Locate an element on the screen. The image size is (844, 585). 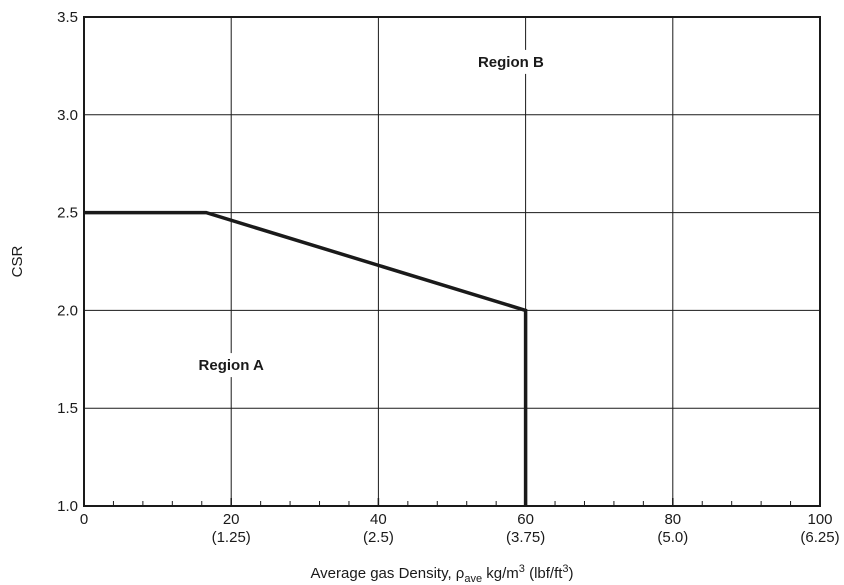
x-tick-label: 20 is located at coordinates (231, 519).